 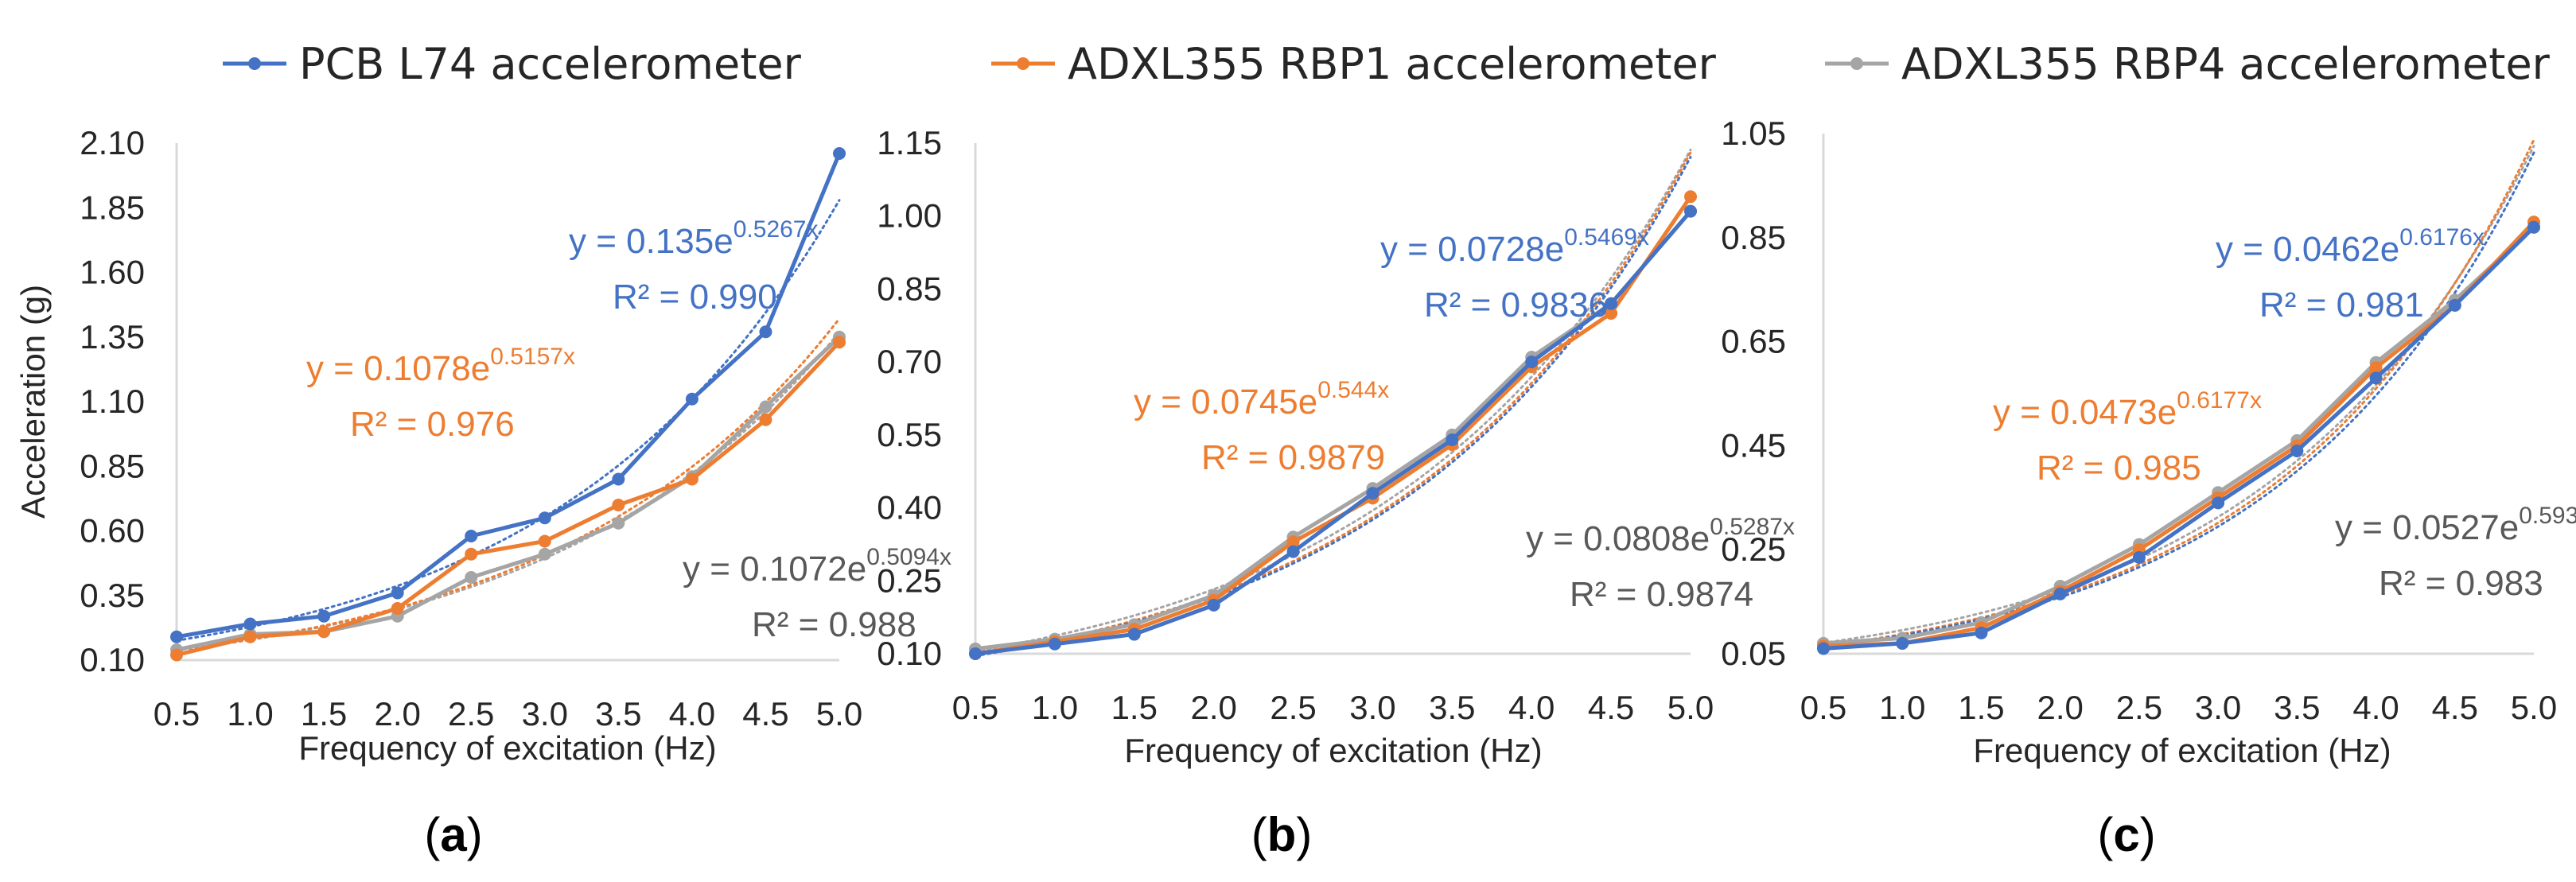 I want to click on equation-exponent: 0.5469x, so click(x=1607, y=238).